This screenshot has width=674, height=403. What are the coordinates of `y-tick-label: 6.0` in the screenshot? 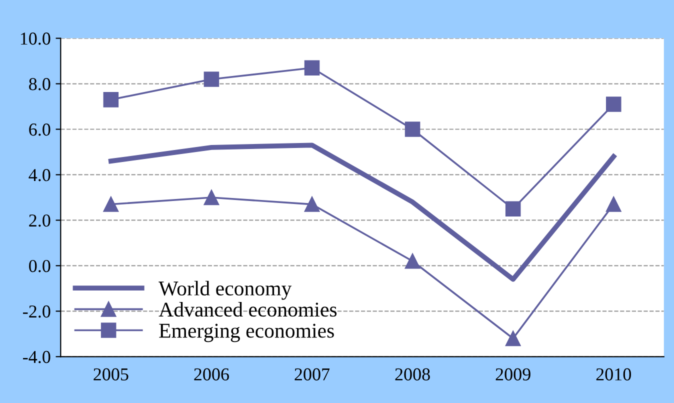 It's located at (39, 130).